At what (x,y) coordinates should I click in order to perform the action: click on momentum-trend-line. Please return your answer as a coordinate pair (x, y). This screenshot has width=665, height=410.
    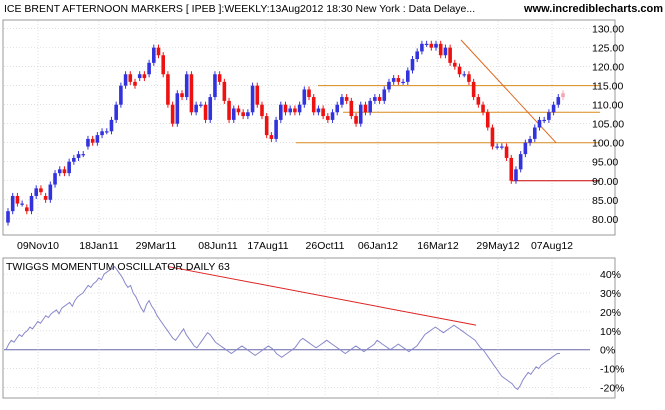
    Looking at the image, I should click on (322, 296).